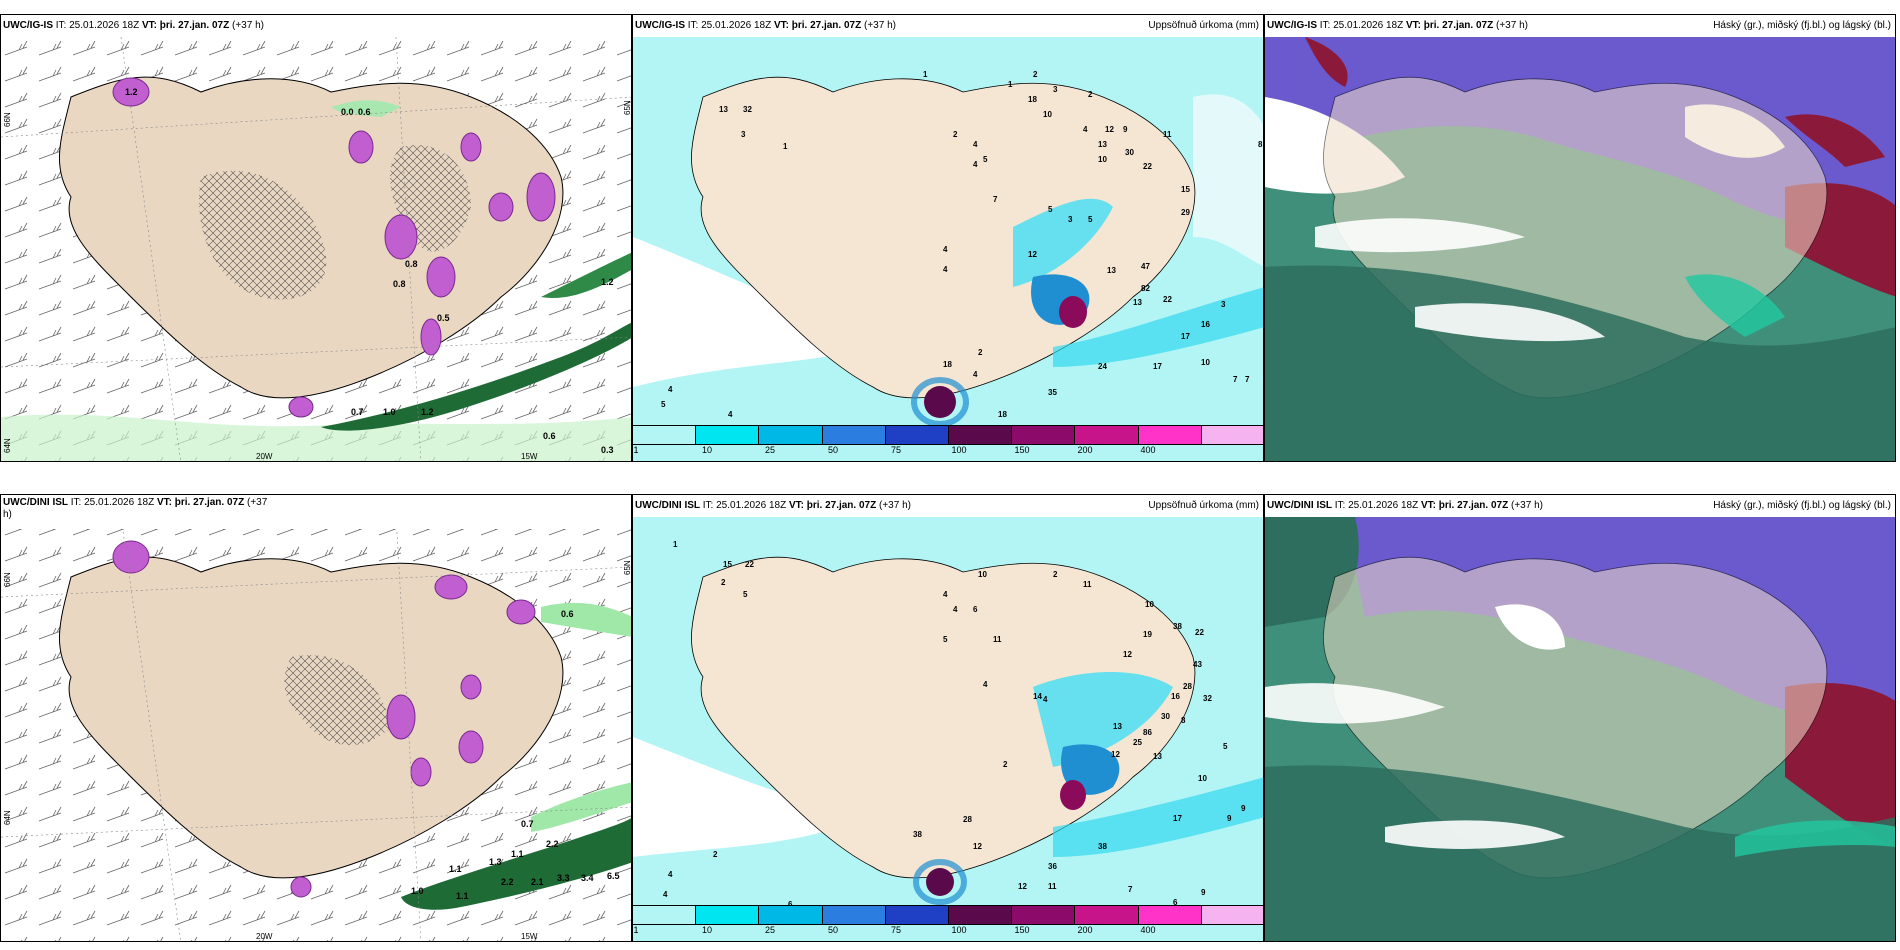  What do you see at coordinates (707, 930) in the screenshot?
I see `colorbar-label: 10` at bounding box center [707, 930].